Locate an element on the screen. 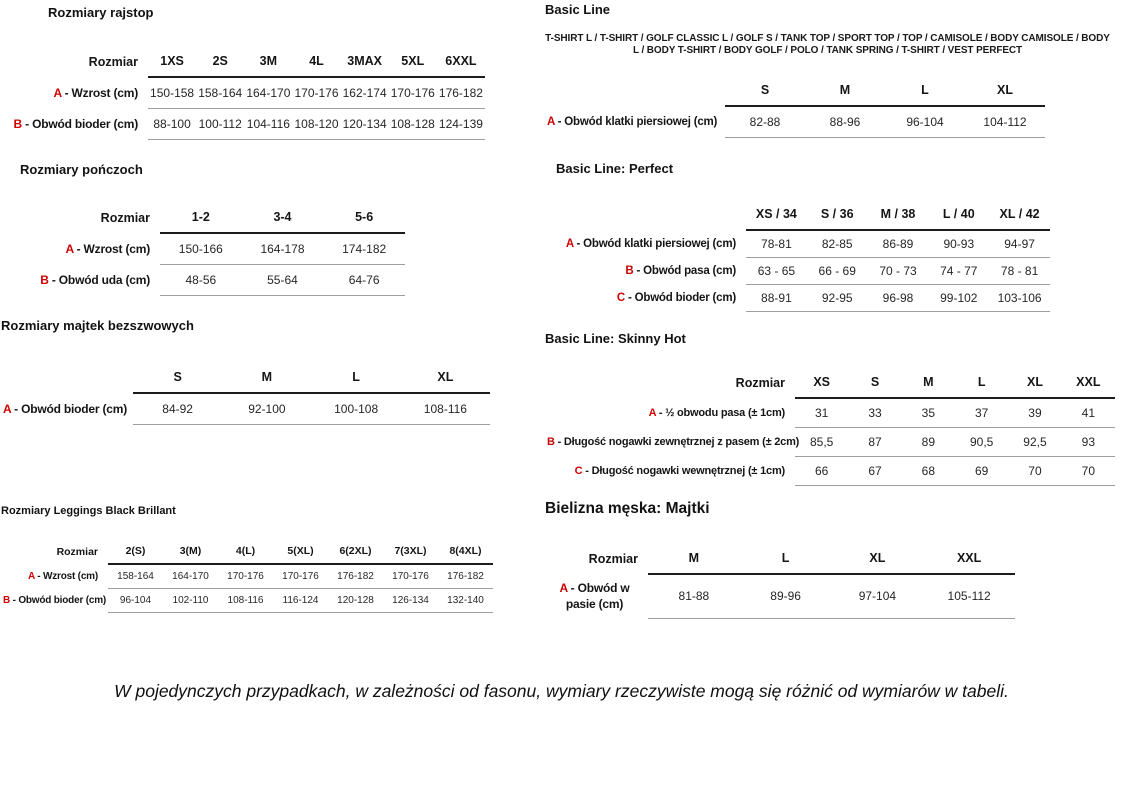  row-label: C - Długość nogawki wewnętrznej (± 1cm) is located at coordinates (680, 471).